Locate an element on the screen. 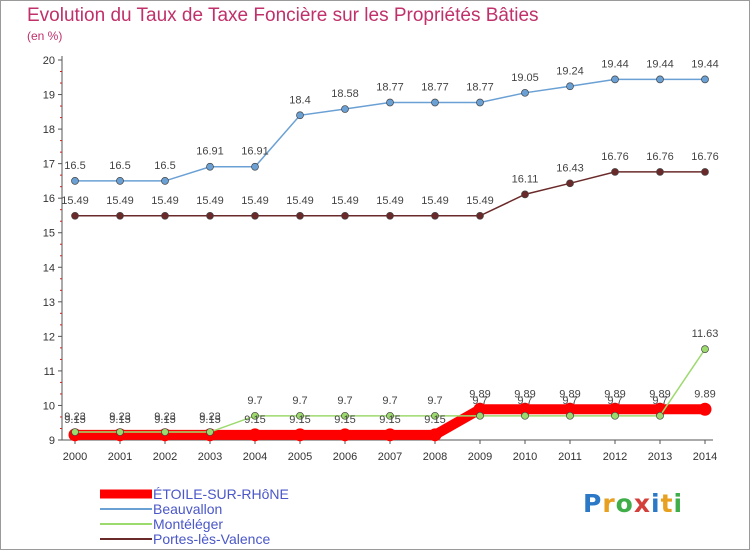  data-label: 11.63 is located at coordinates (705, 334).